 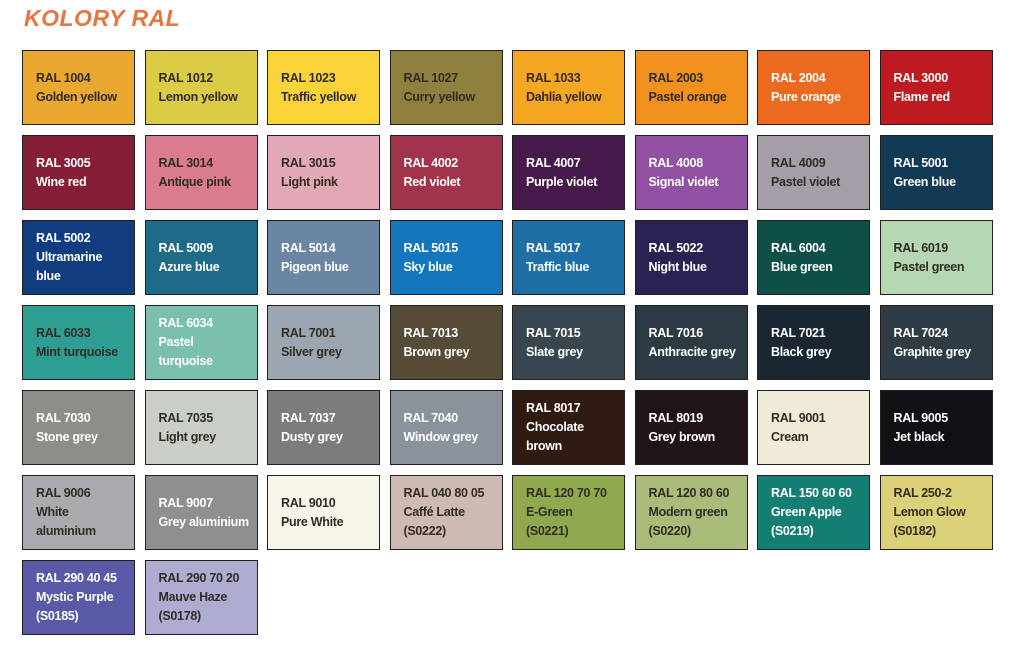 What do you see at coordinates (446, 342) in the screenshot?
I see `color-swatch: RAL 7013 Brown grey` at bounding box center [446, 342].